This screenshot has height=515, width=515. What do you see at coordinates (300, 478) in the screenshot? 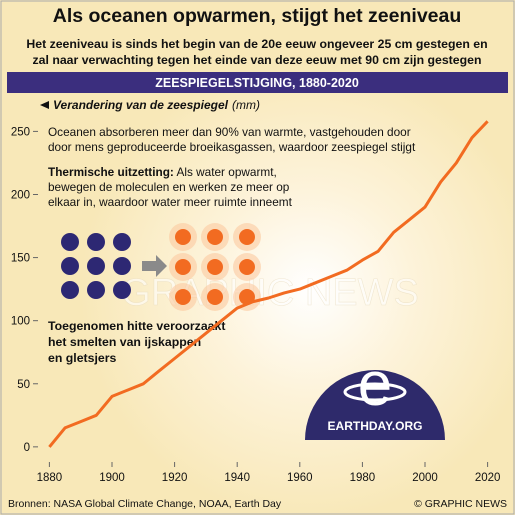
I see `x-tick-label: 1960` at bounding box center [300, 478].